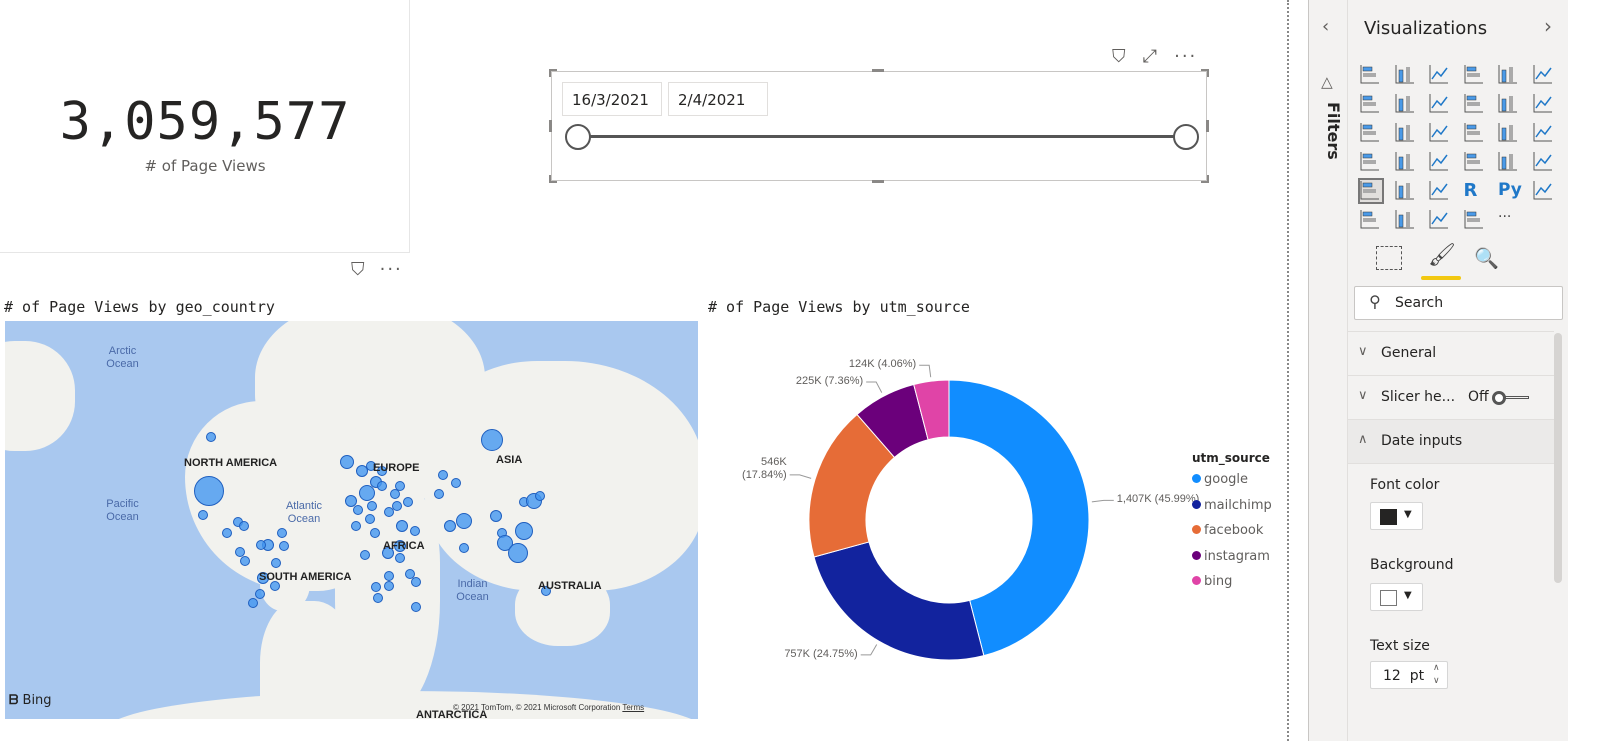 The width and height of the screenshot is (1606, 741). I want to click on python-visual-icon: Py, so click(1510, 190).